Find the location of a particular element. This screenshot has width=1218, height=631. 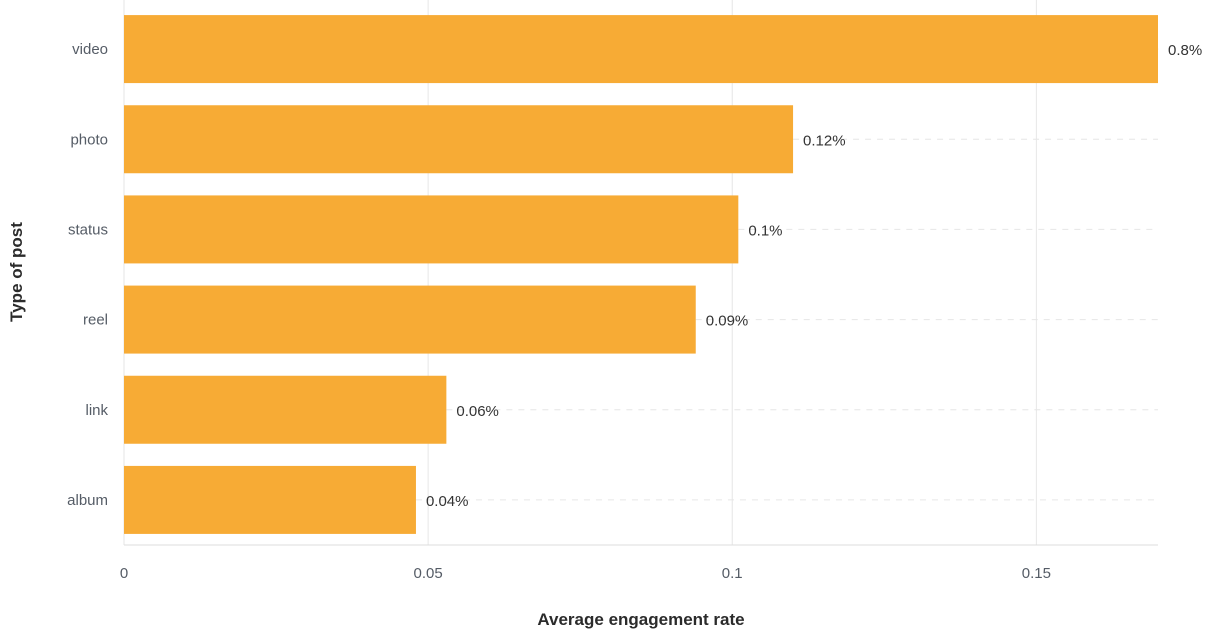

y-axis-title: Type of post is located at coordinates (16, 272).